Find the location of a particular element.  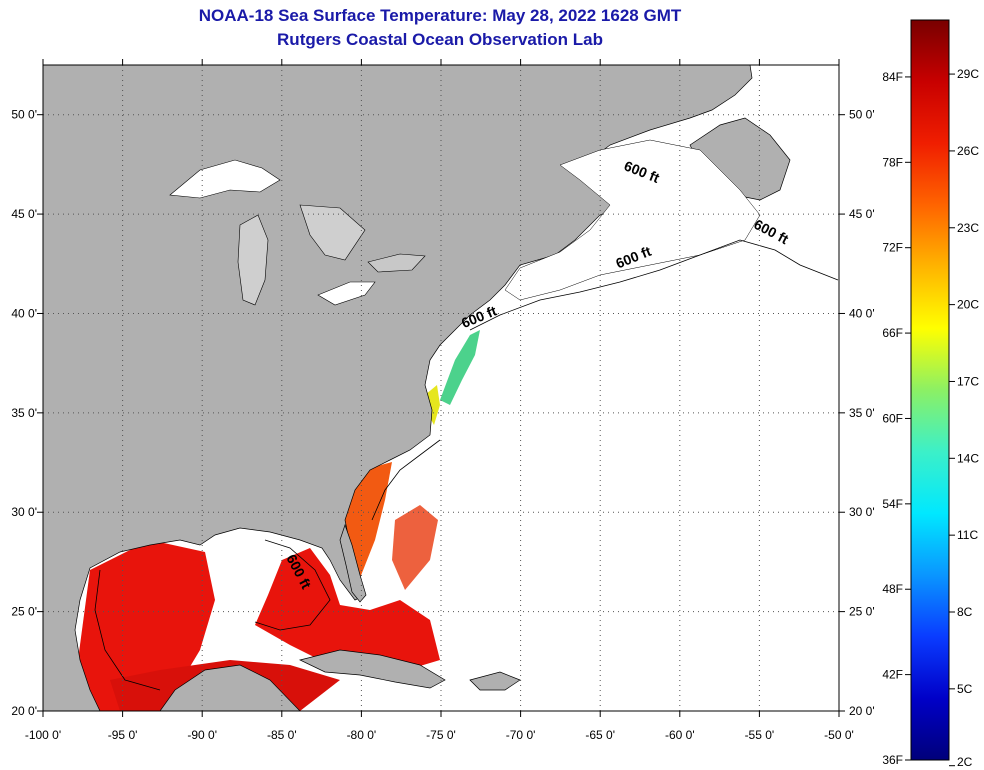

y-tick-label-right: 45 0' is located at coordinates (862, 214).